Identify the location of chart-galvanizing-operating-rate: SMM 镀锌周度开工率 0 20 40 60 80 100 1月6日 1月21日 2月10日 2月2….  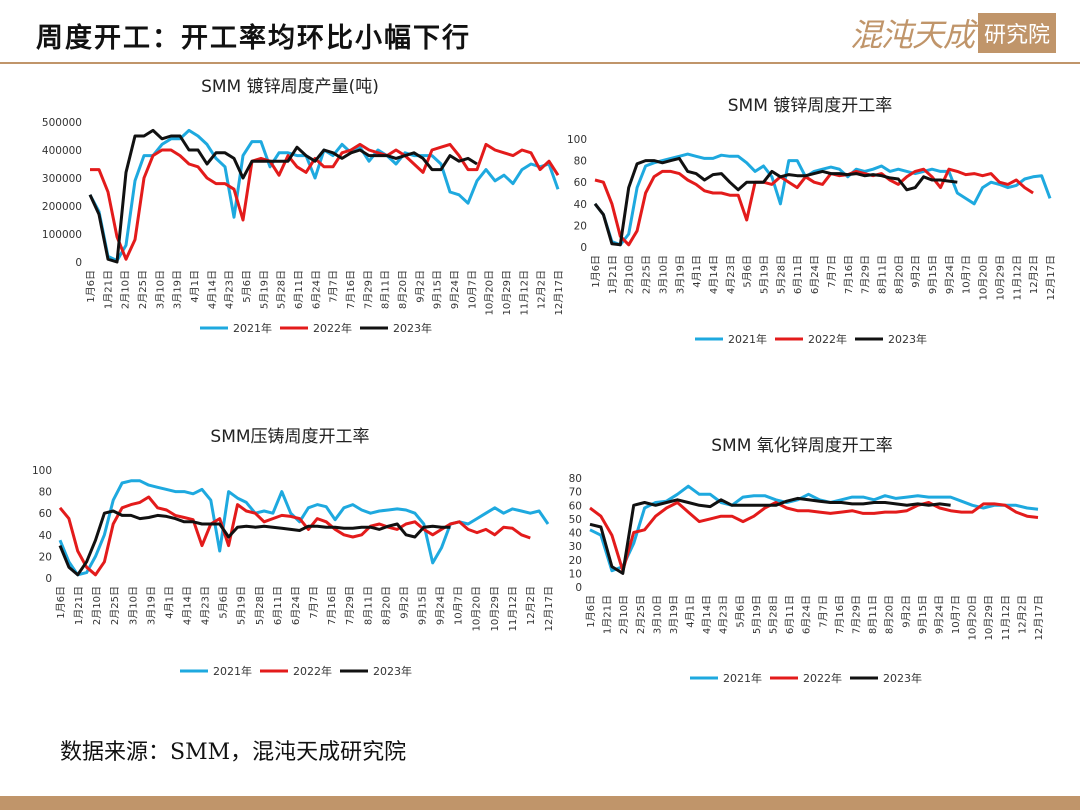
(812, 221).